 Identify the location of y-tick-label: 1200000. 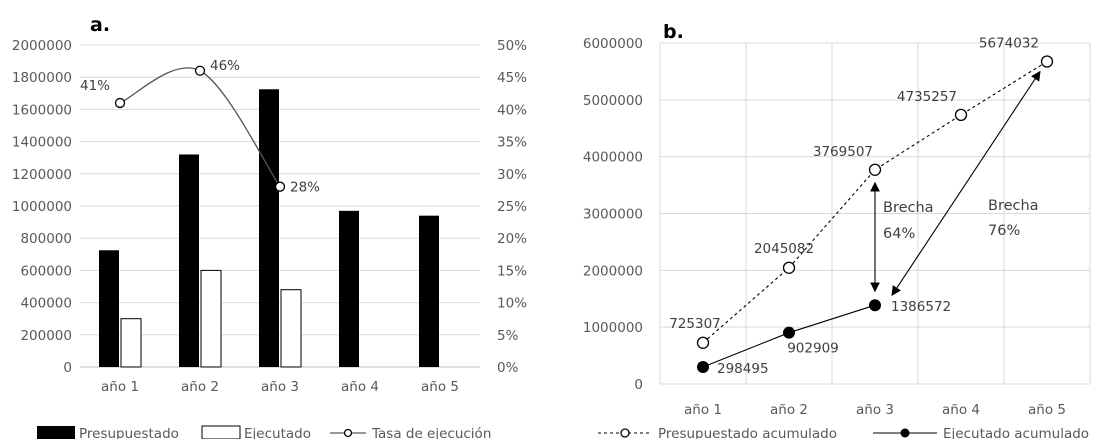
(42, 175).